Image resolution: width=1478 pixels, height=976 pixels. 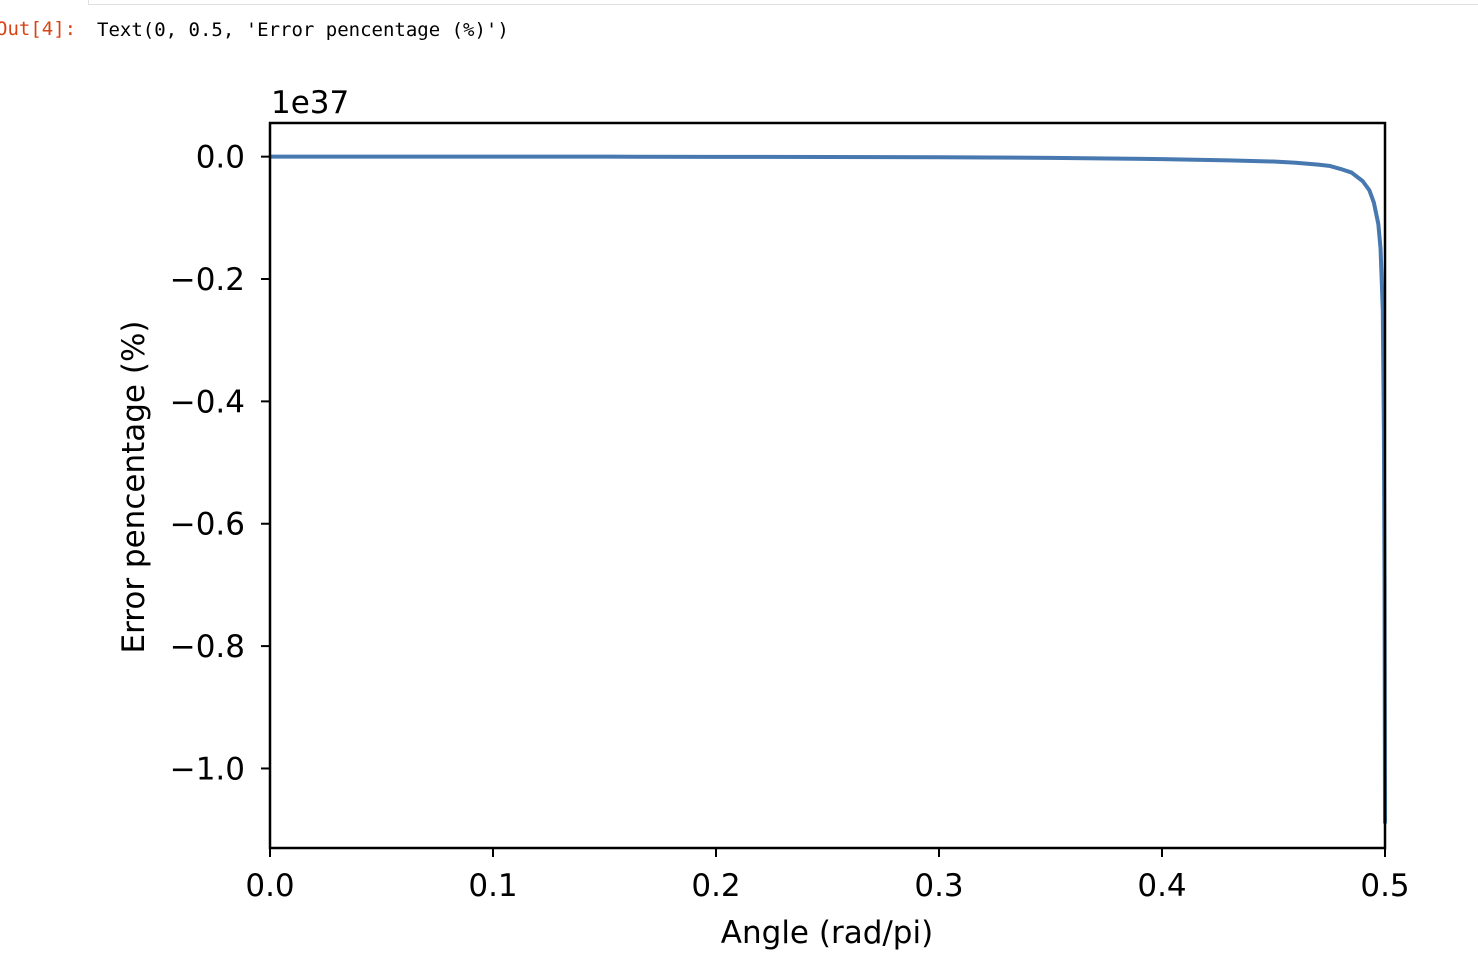 What do you see at coordinates (220, 158) in the screenshot?
I see `y-tick-label: 0.0` at bounding box center [220, 158].